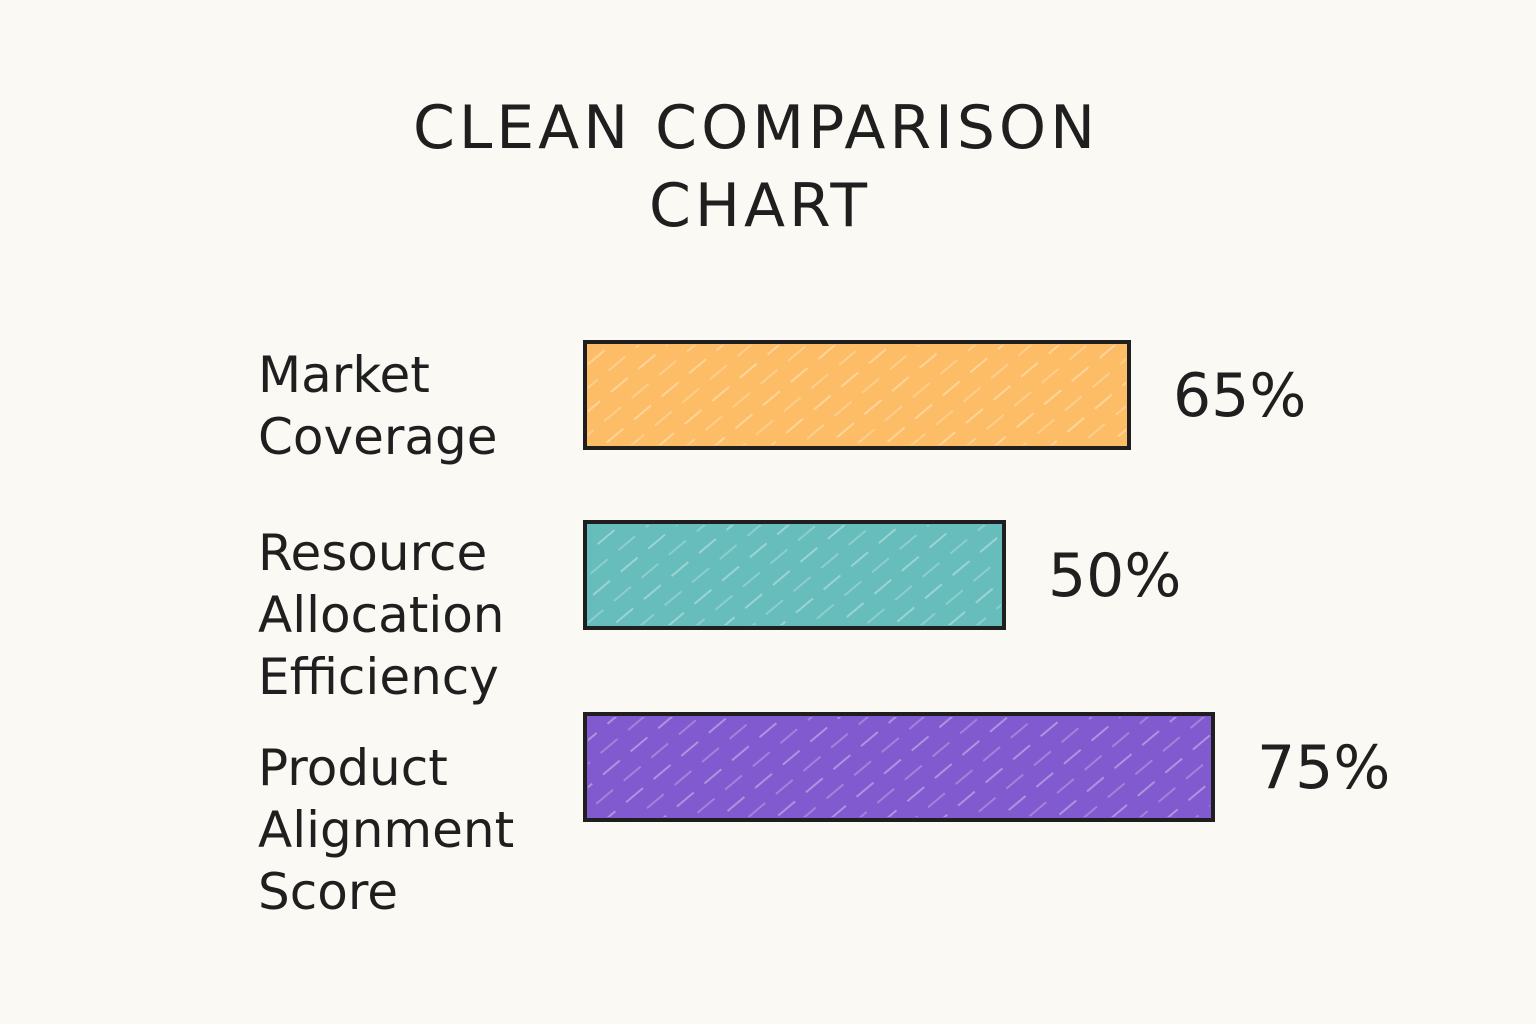 This screenshot has width=1536, height=1024. Describe the element at coordinates (378, 677) in the screenshot. I see `category-label-2-line-3: Efficiency` at that location.